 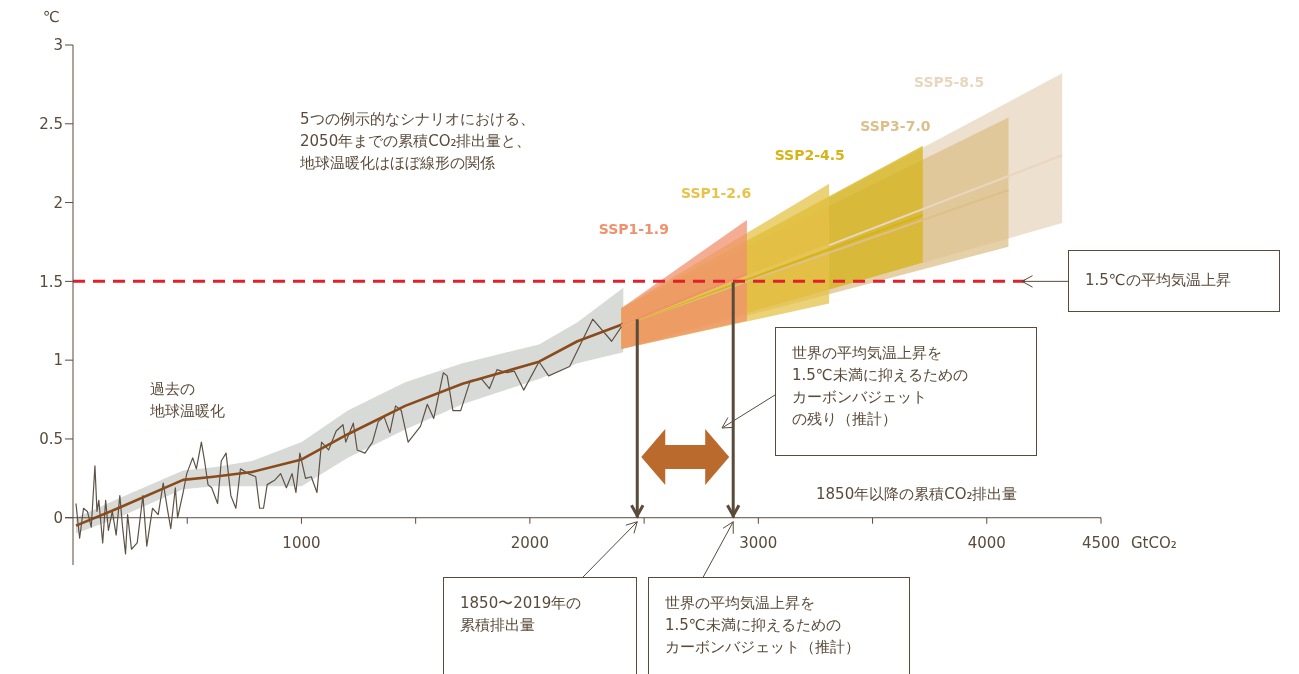 I want to click on y-tick-label: 1.5, so click(x=51, y=281).